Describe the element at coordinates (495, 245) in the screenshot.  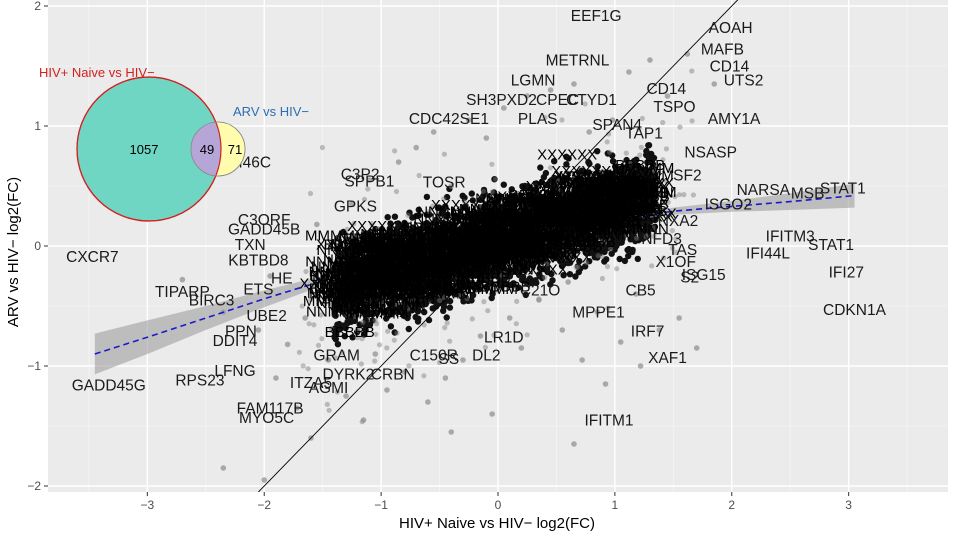
I see `point-cloud` at that location.